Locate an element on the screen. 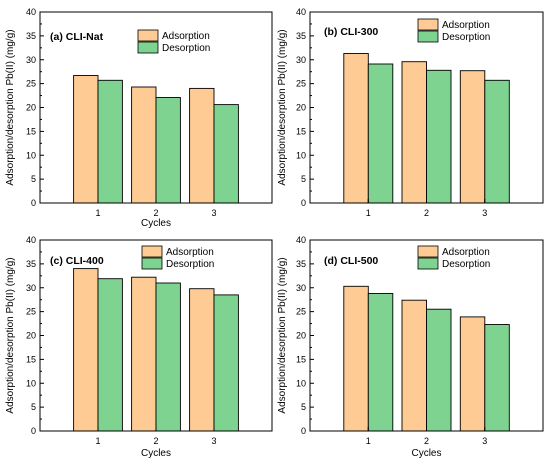  panel-title: (c) CLI-400 is located at coordinates (77, 261).